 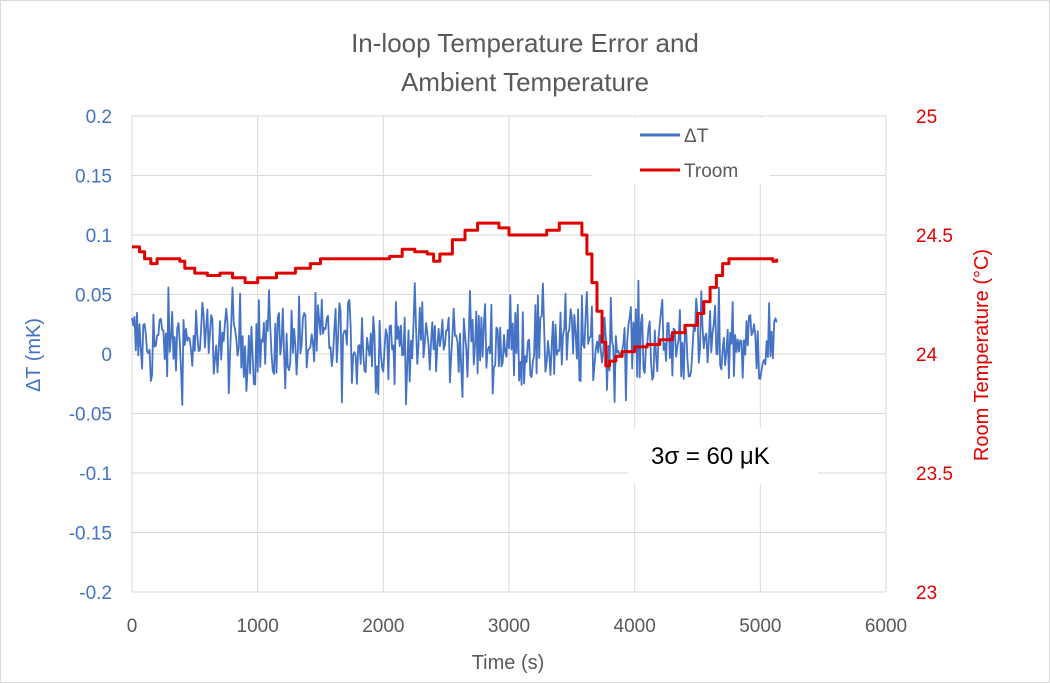 What do you see at coordinates (99, 236) in the screenshot?
I see `left-tick-label: 0.1` at bounding box center [99, 236].